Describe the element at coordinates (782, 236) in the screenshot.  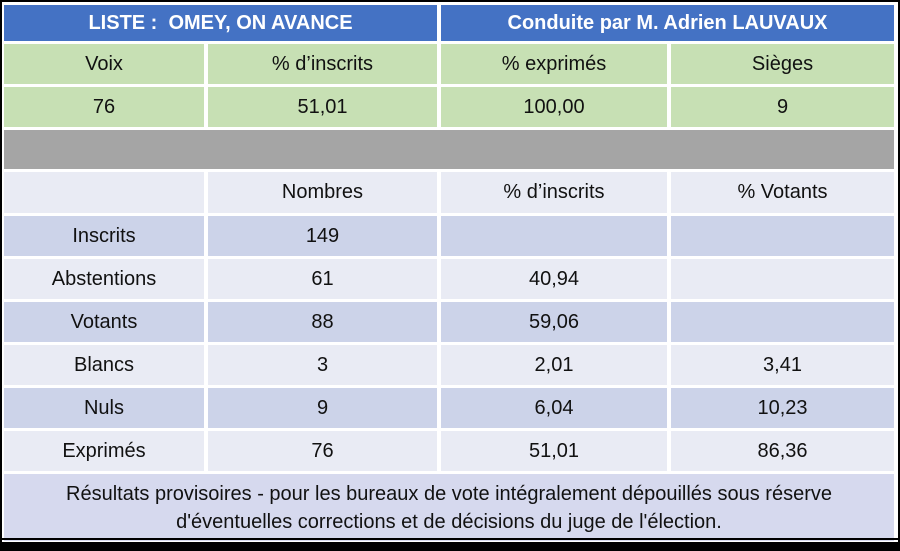
I see `cell-inscrits-pct-votants` at that location.